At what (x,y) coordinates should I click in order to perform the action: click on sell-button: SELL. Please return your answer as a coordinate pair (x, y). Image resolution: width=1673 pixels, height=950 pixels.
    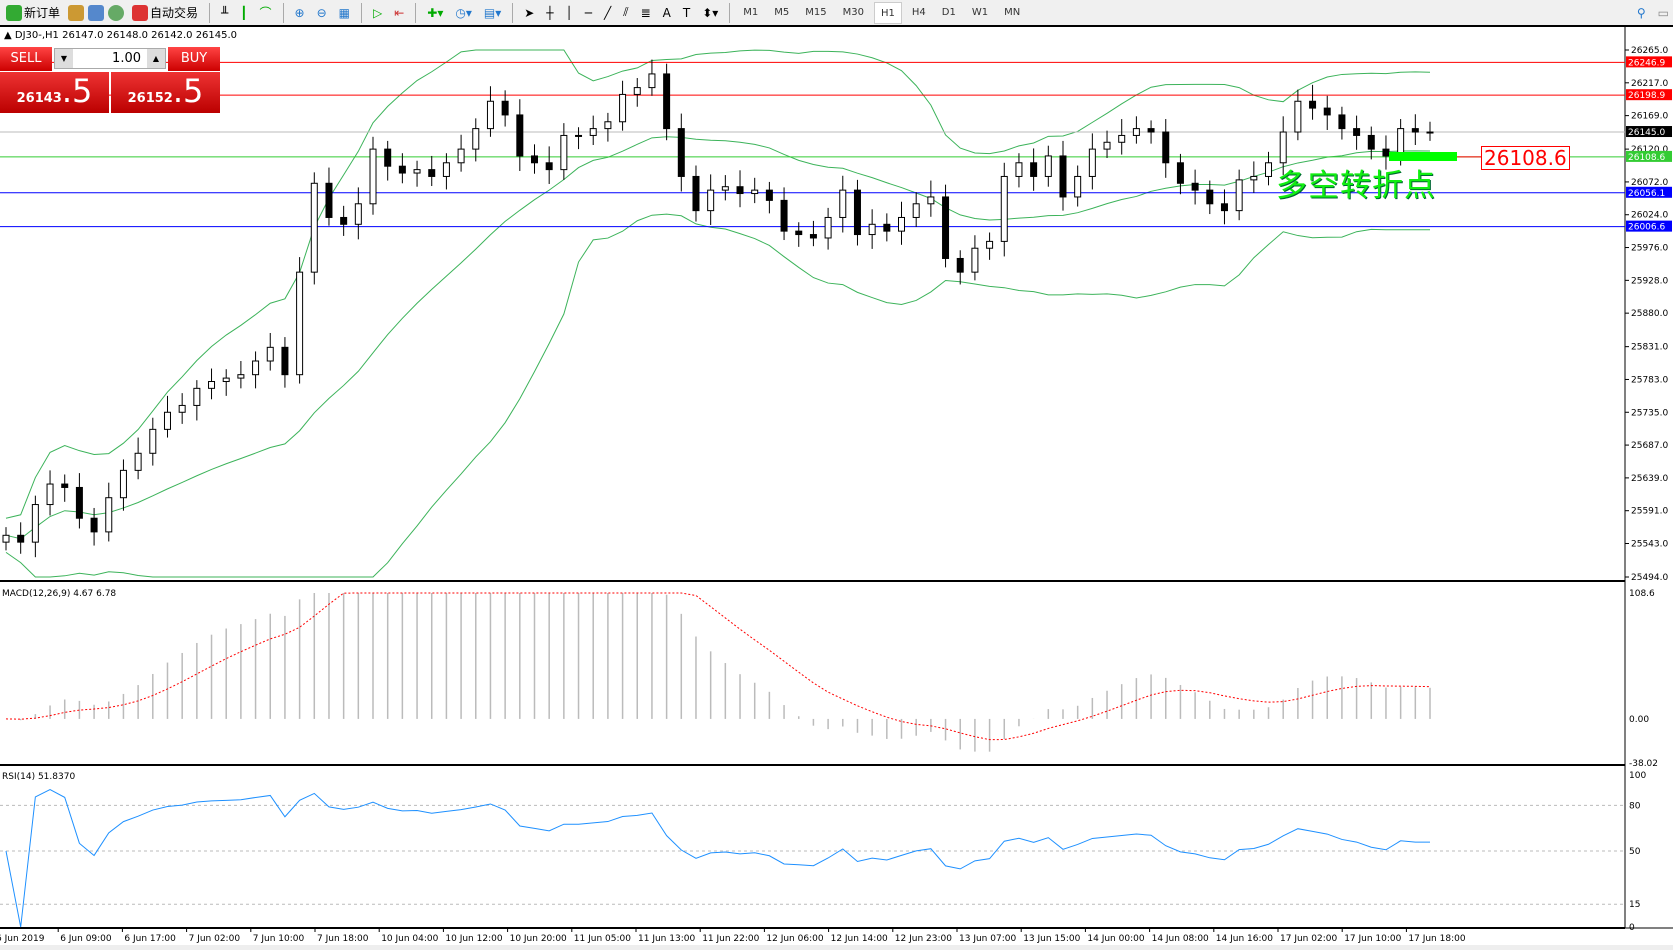
    Looking at the image, I should click on (26, 59).